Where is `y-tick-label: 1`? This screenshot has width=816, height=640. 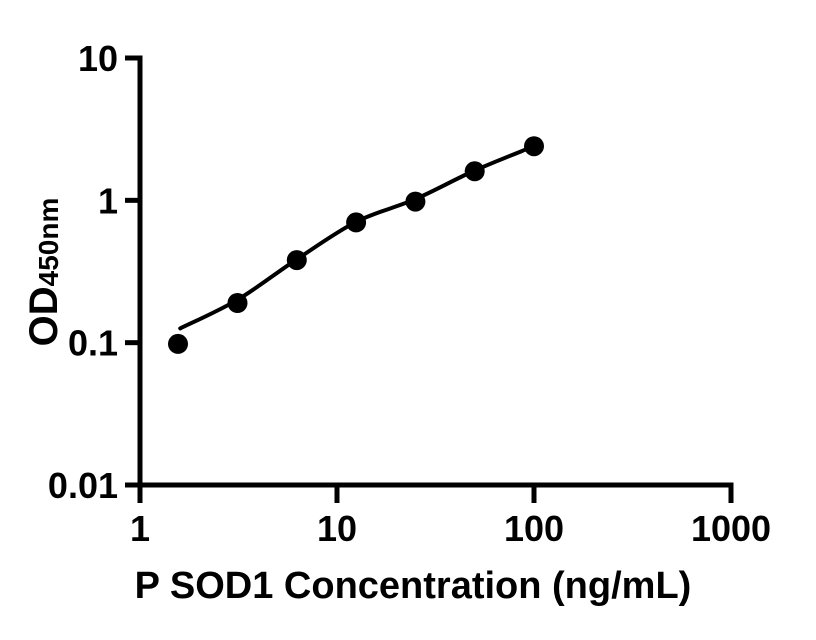 y-tick-label: 1 is located at coordinates (108, 200).